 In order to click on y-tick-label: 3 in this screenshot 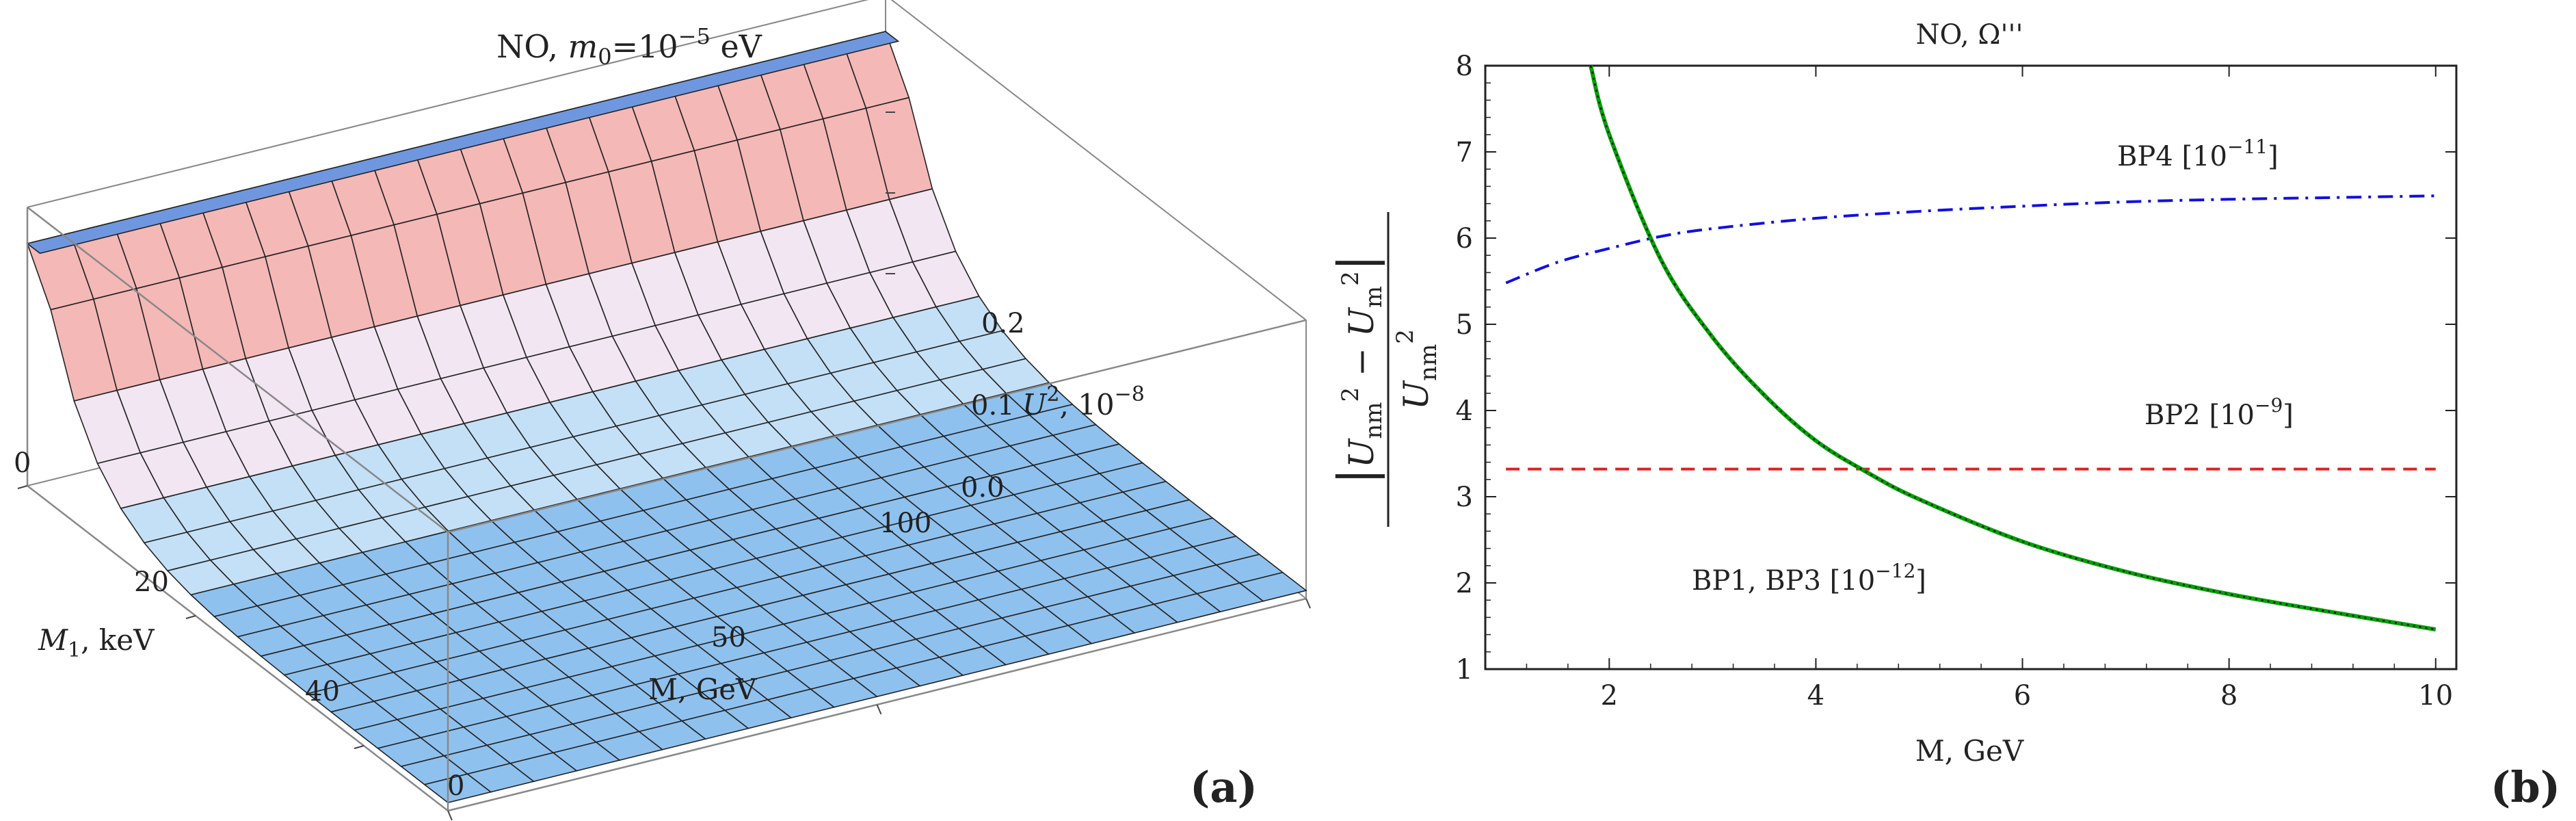, I will do `click(1464, 497)`.